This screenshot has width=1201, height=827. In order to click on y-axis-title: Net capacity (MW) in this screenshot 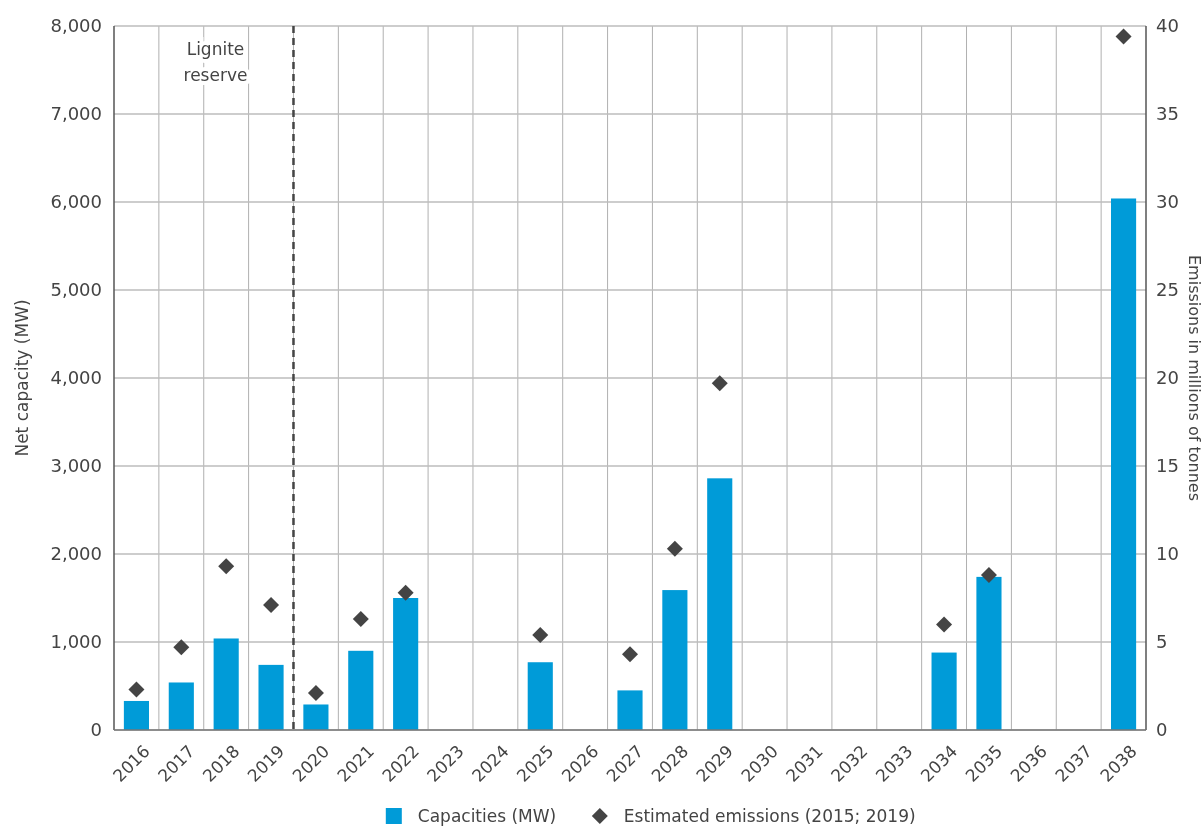, I will do `click(22, 378)`.